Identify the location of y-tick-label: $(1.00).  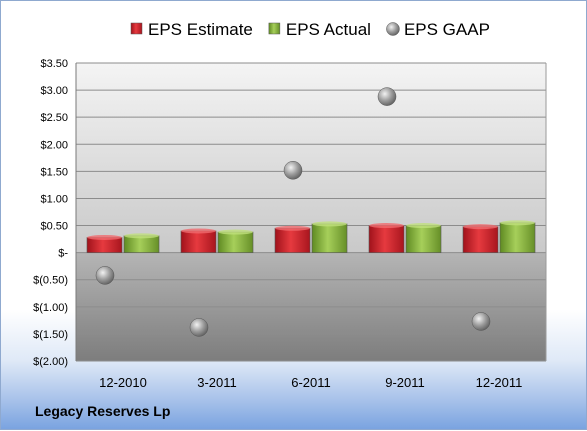
(50, 308).